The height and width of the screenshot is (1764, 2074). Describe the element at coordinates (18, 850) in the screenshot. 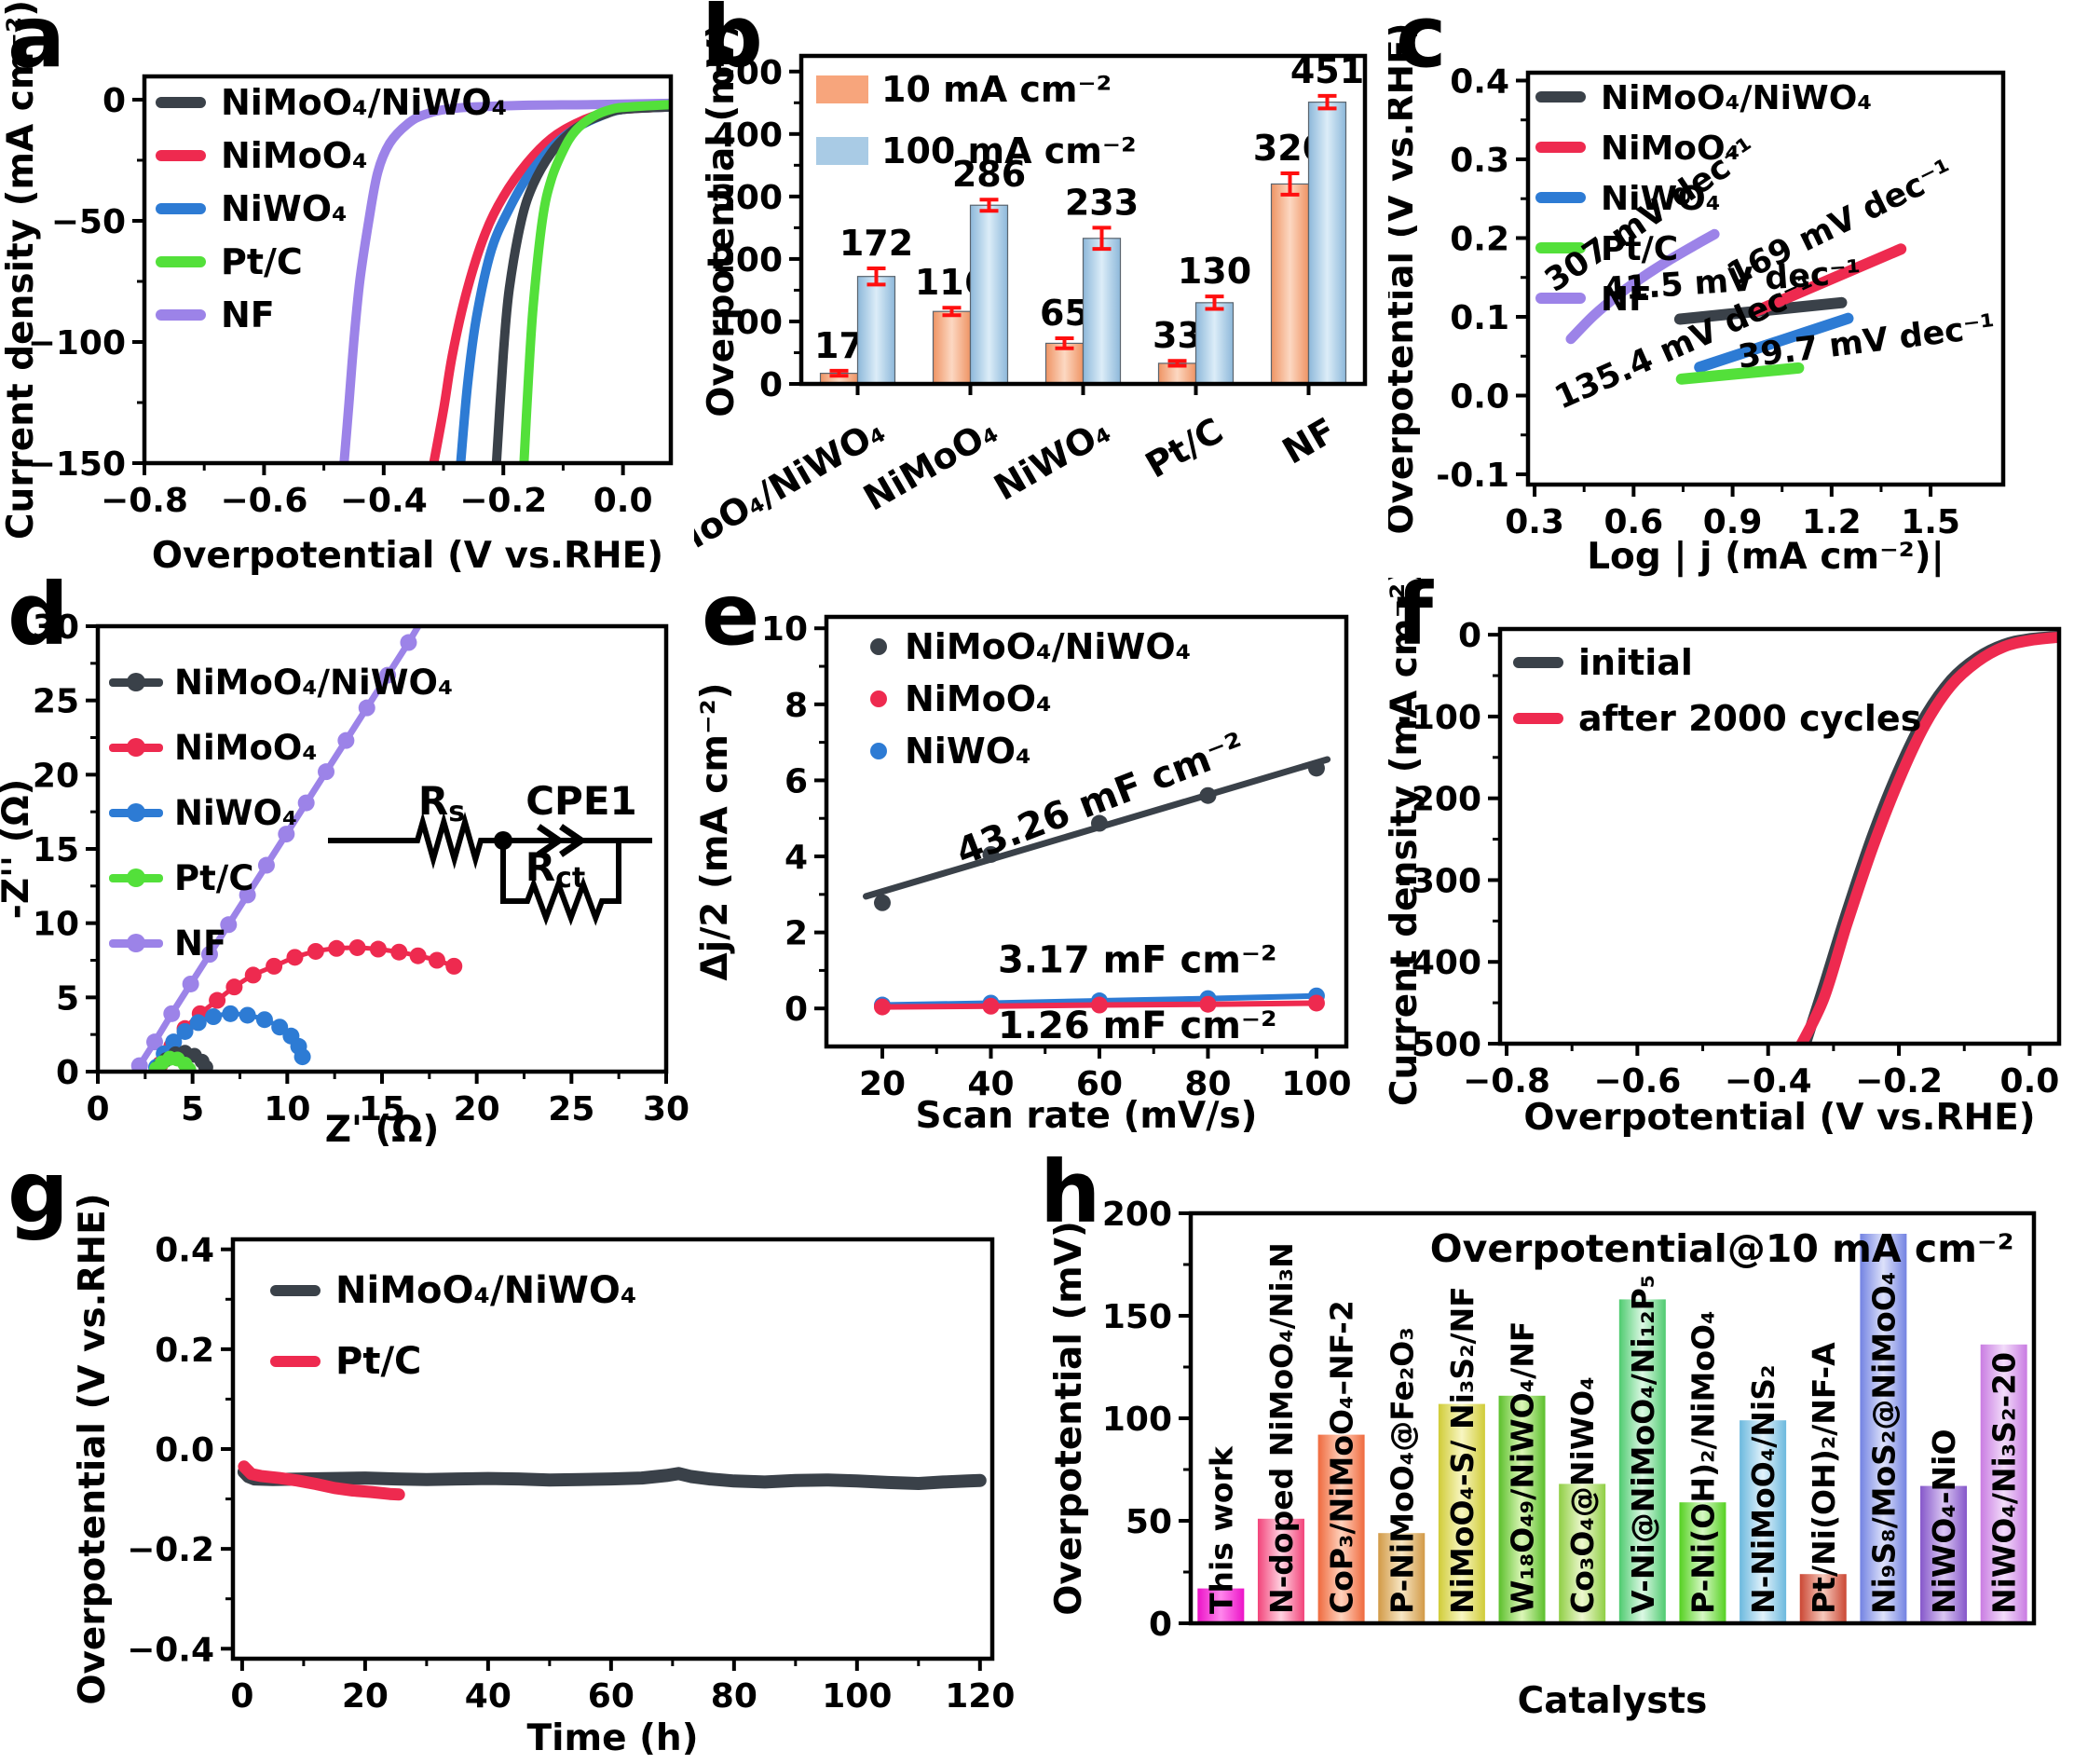

I see `svg-text: -Z'' (Ω)` at that location.